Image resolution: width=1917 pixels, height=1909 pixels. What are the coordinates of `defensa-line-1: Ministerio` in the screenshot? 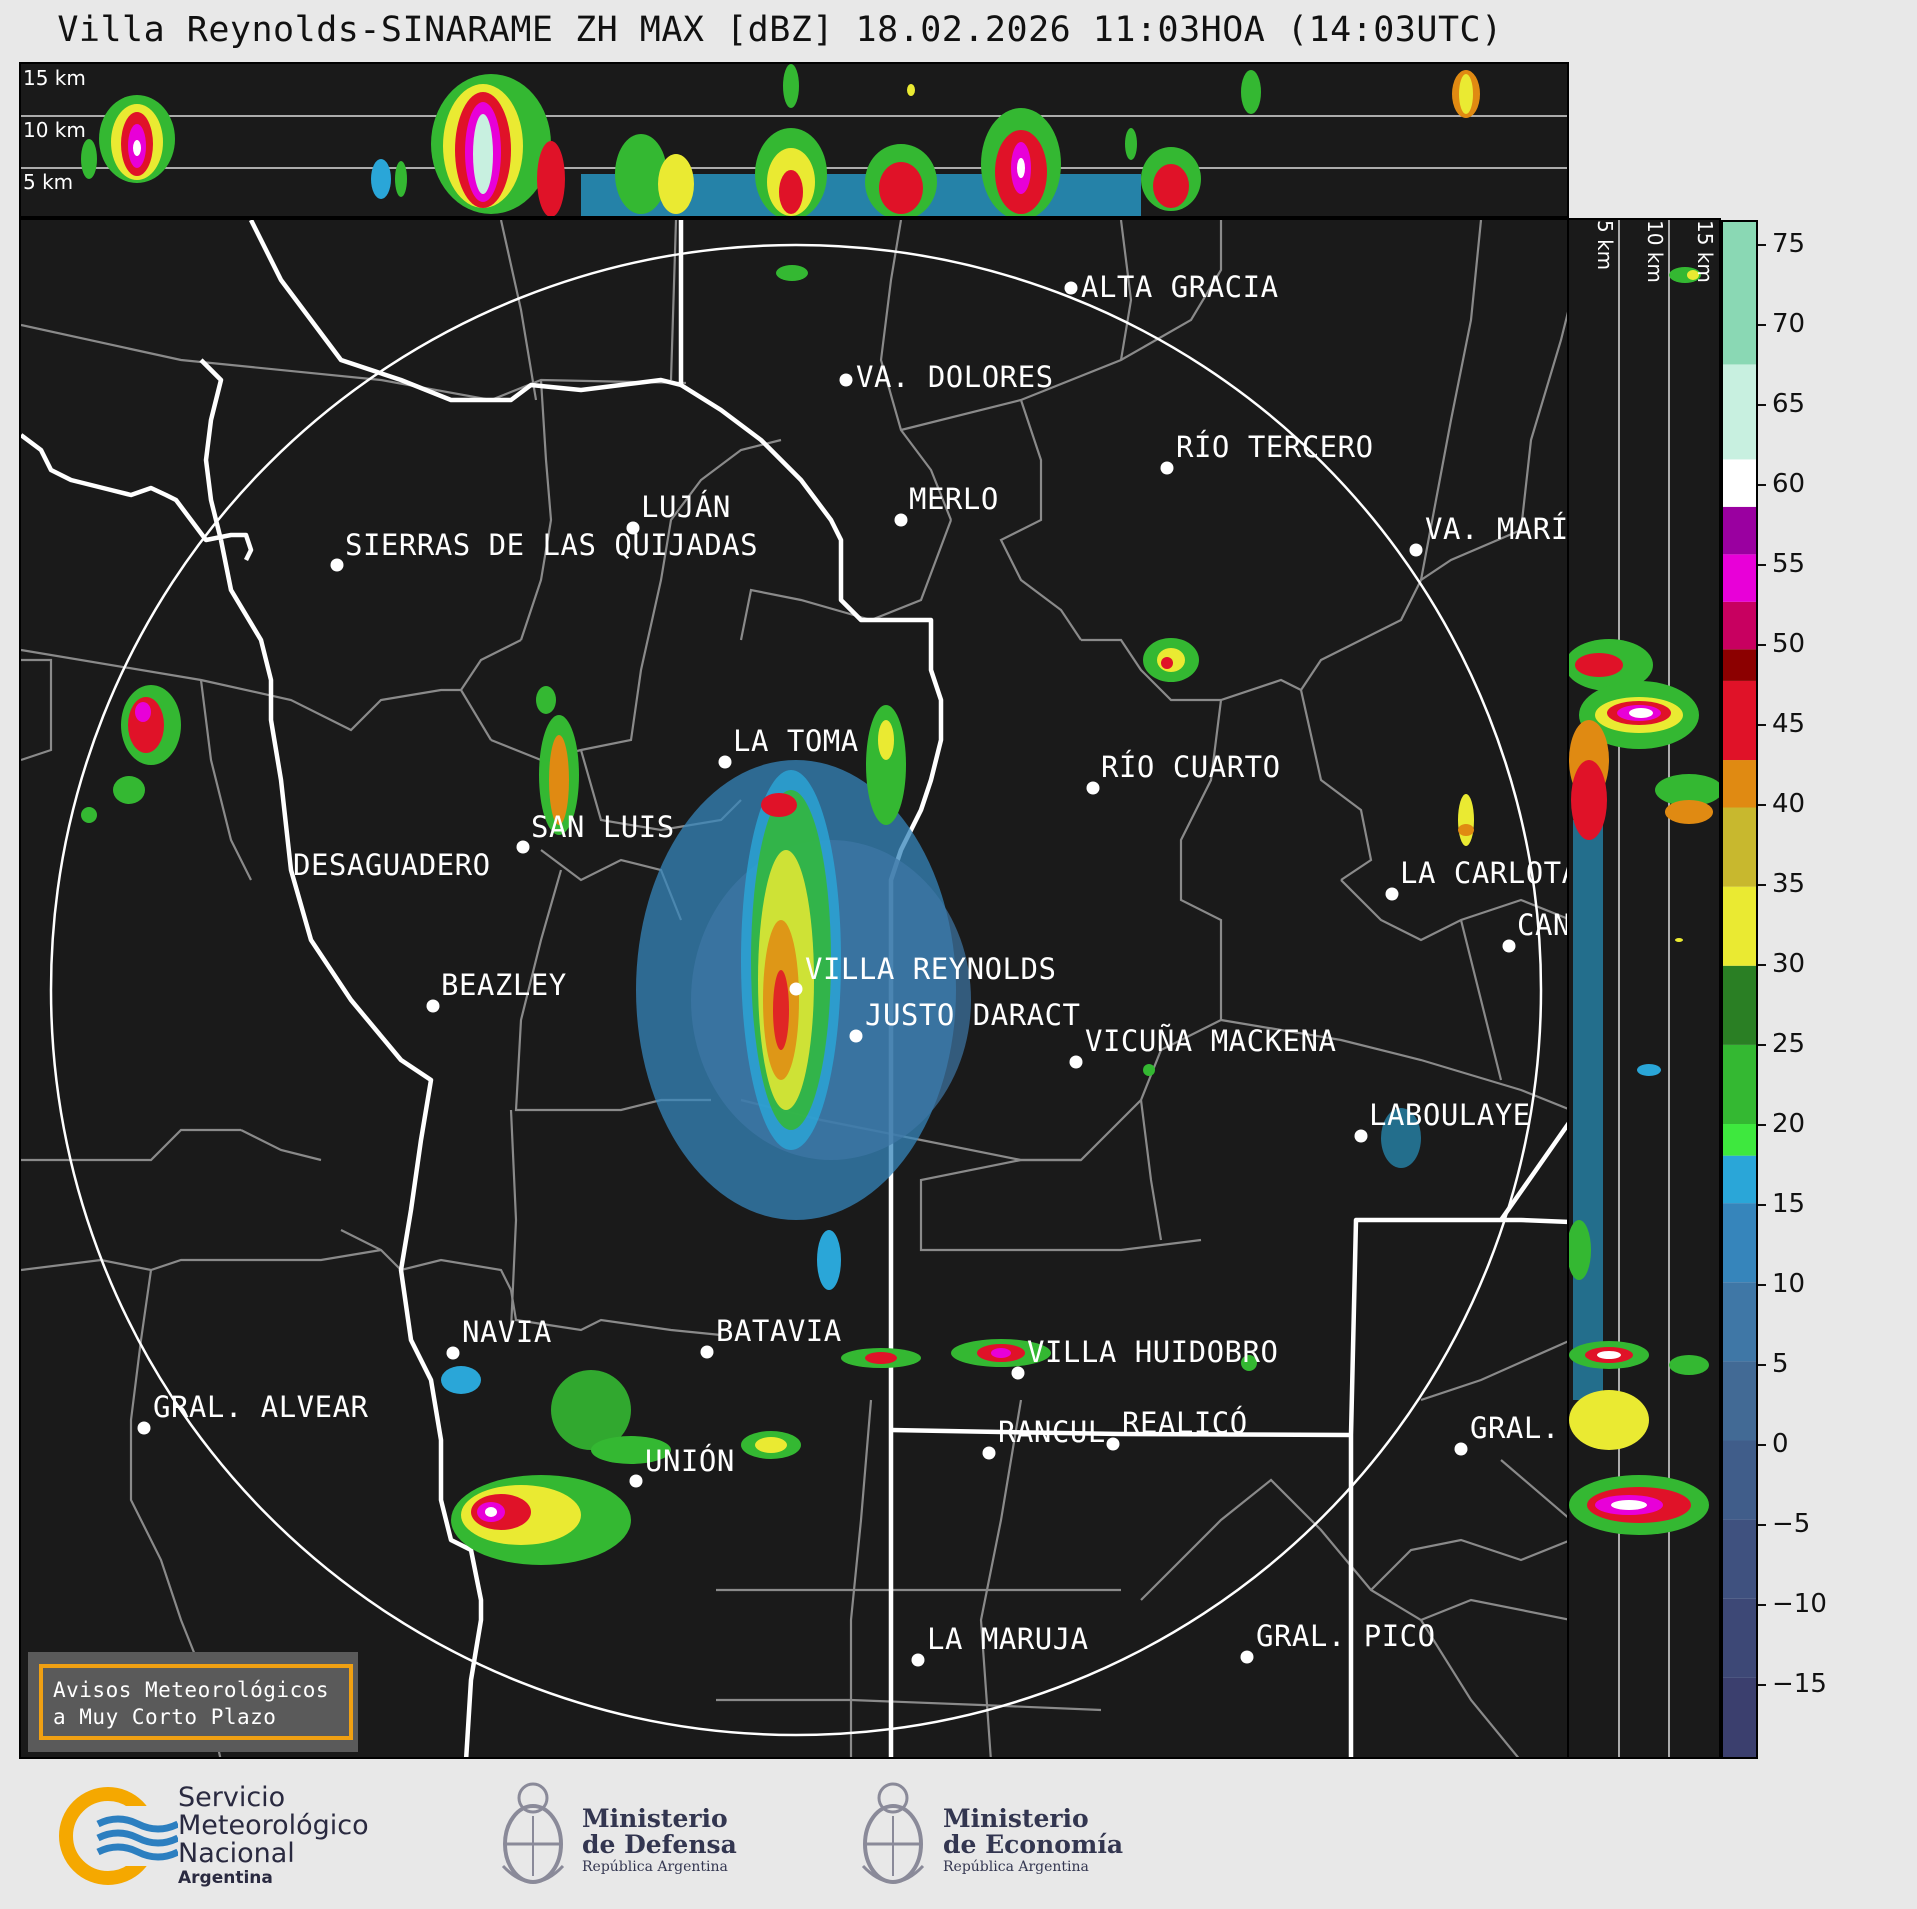 It's located at (655, 1818).